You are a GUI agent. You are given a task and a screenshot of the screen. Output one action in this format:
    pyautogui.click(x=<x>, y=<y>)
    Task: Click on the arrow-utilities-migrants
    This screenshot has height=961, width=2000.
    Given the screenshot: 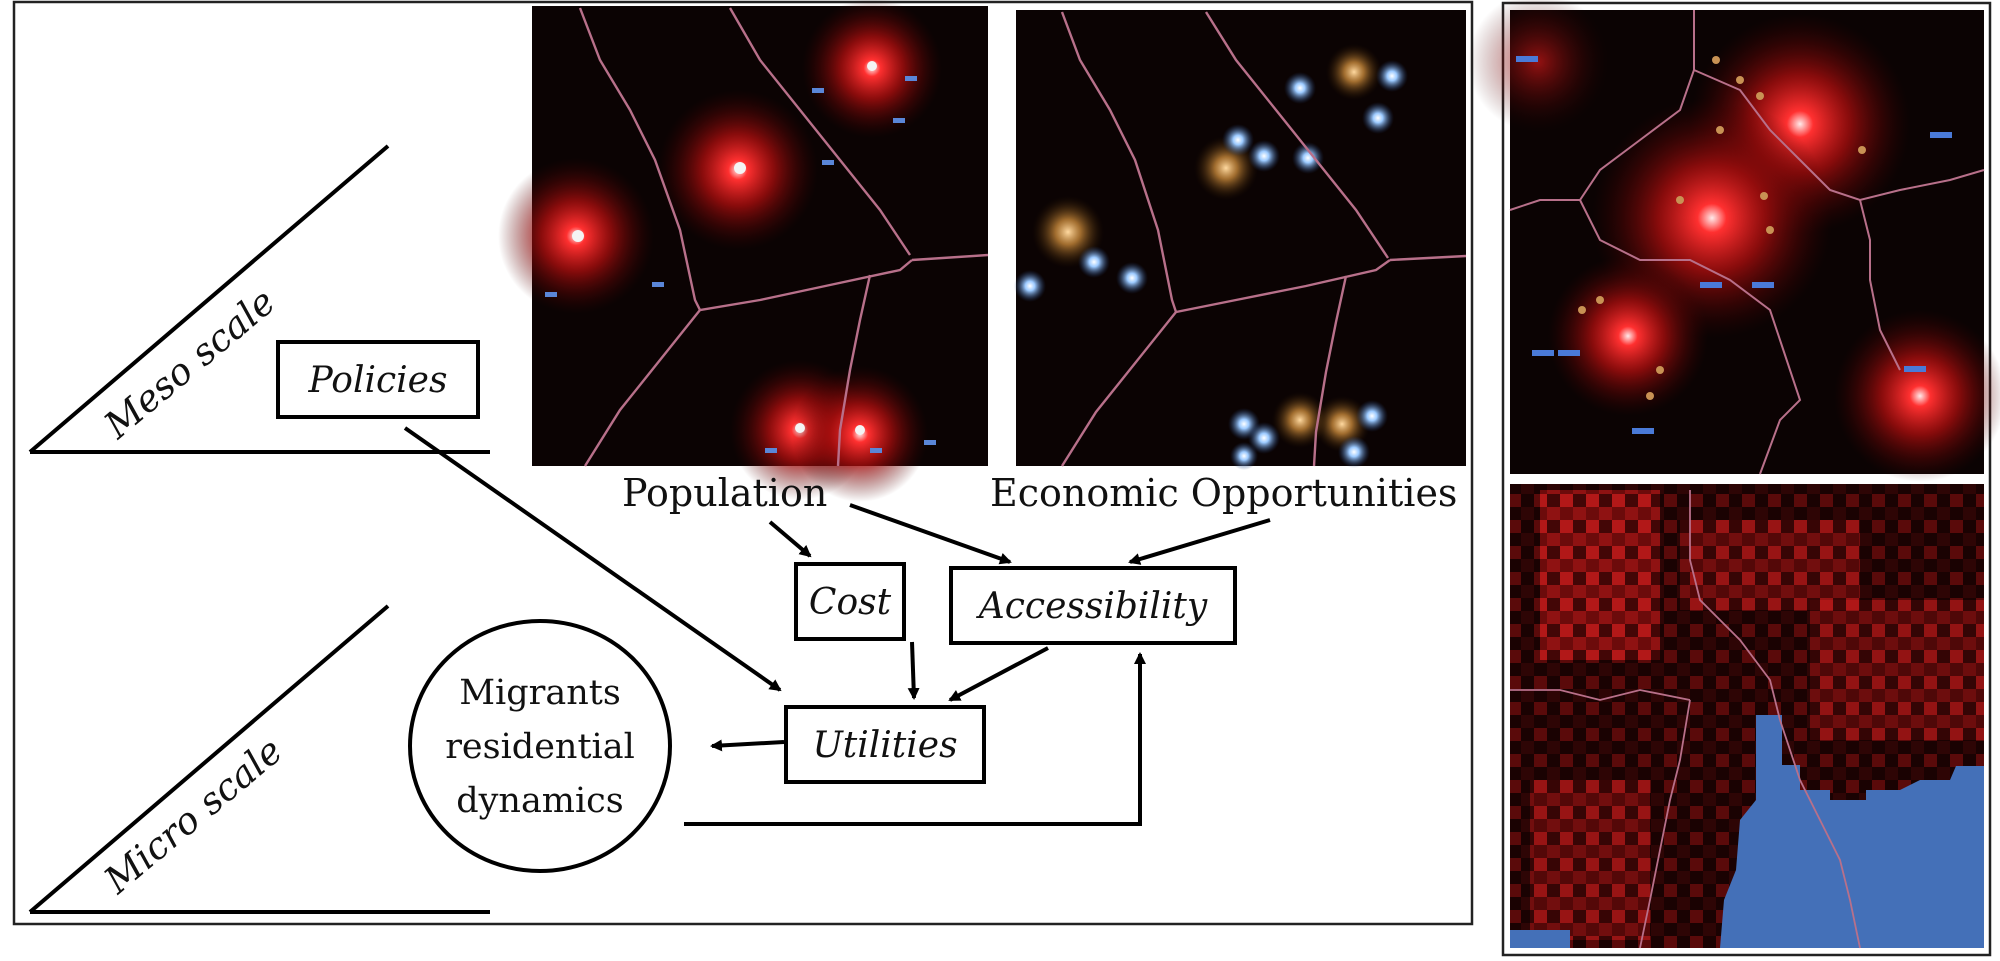 What is the action you would take?
    pyautogui.click(x=747, y=745)
    